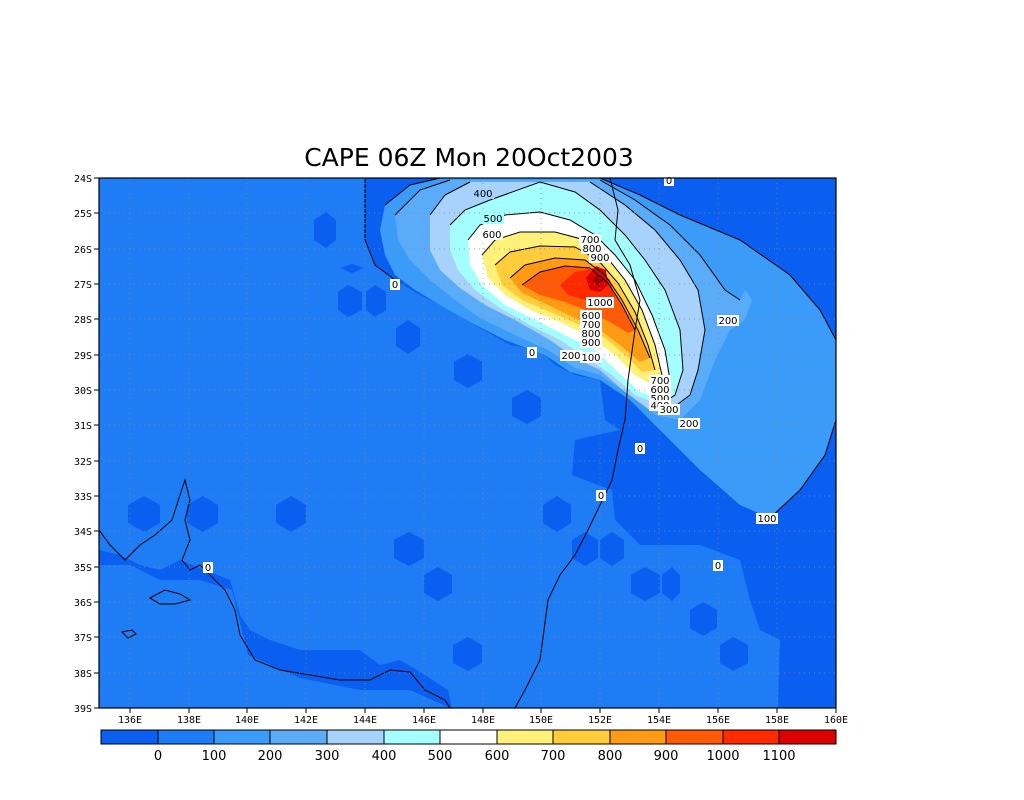 This screenshot has height=800, width=1024. What do you see at coordinates (600, 720) in the screenshot?
I see `lon-label: 152E` at bounding box center [600, 720].